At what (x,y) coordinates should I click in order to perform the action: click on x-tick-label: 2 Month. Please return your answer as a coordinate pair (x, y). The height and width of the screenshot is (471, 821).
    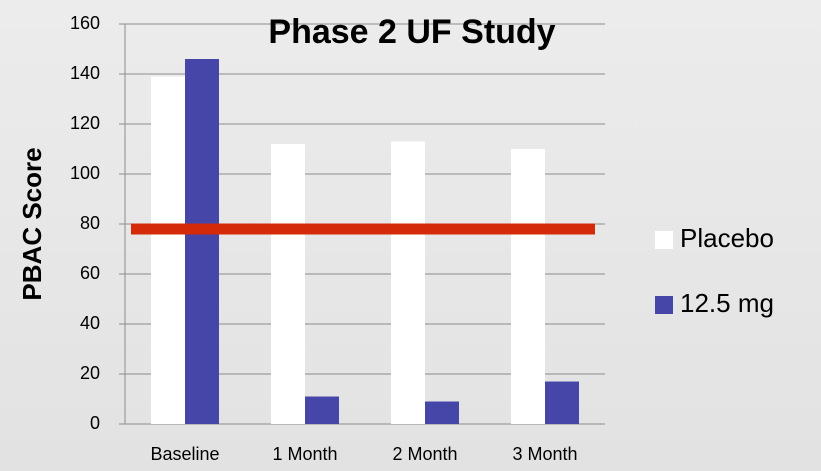
    Looking at the image, I should click on (424, 454).